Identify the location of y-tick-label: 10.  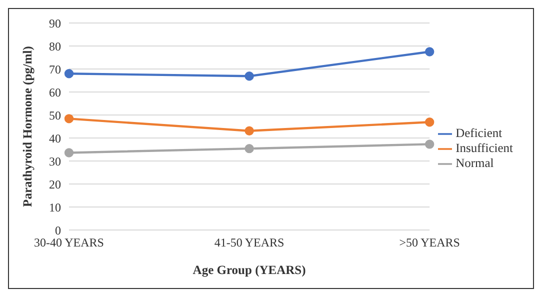
(55, 207).